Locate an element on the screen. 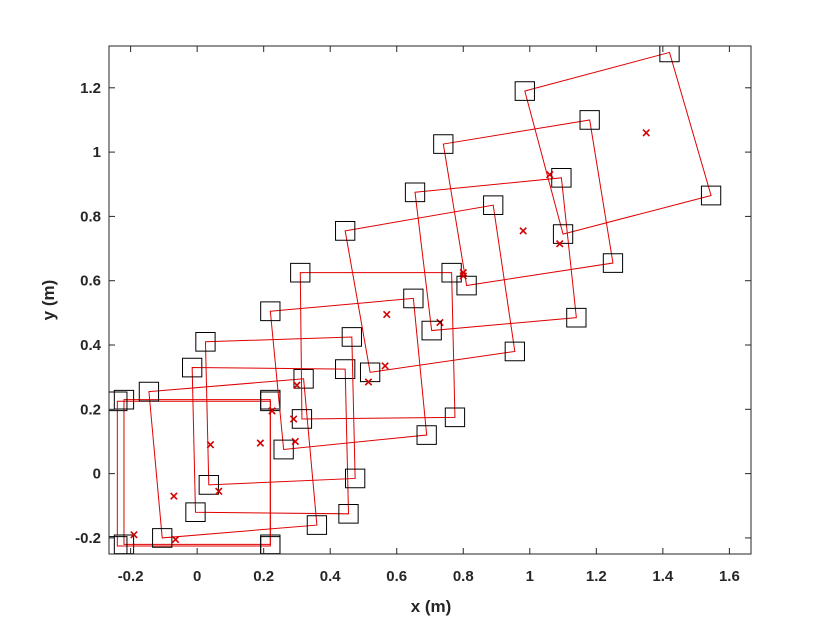 The width and height of the screenshot is (830, 628). y-tick-label-0: -0.2 is located at coordinates (88, 538).